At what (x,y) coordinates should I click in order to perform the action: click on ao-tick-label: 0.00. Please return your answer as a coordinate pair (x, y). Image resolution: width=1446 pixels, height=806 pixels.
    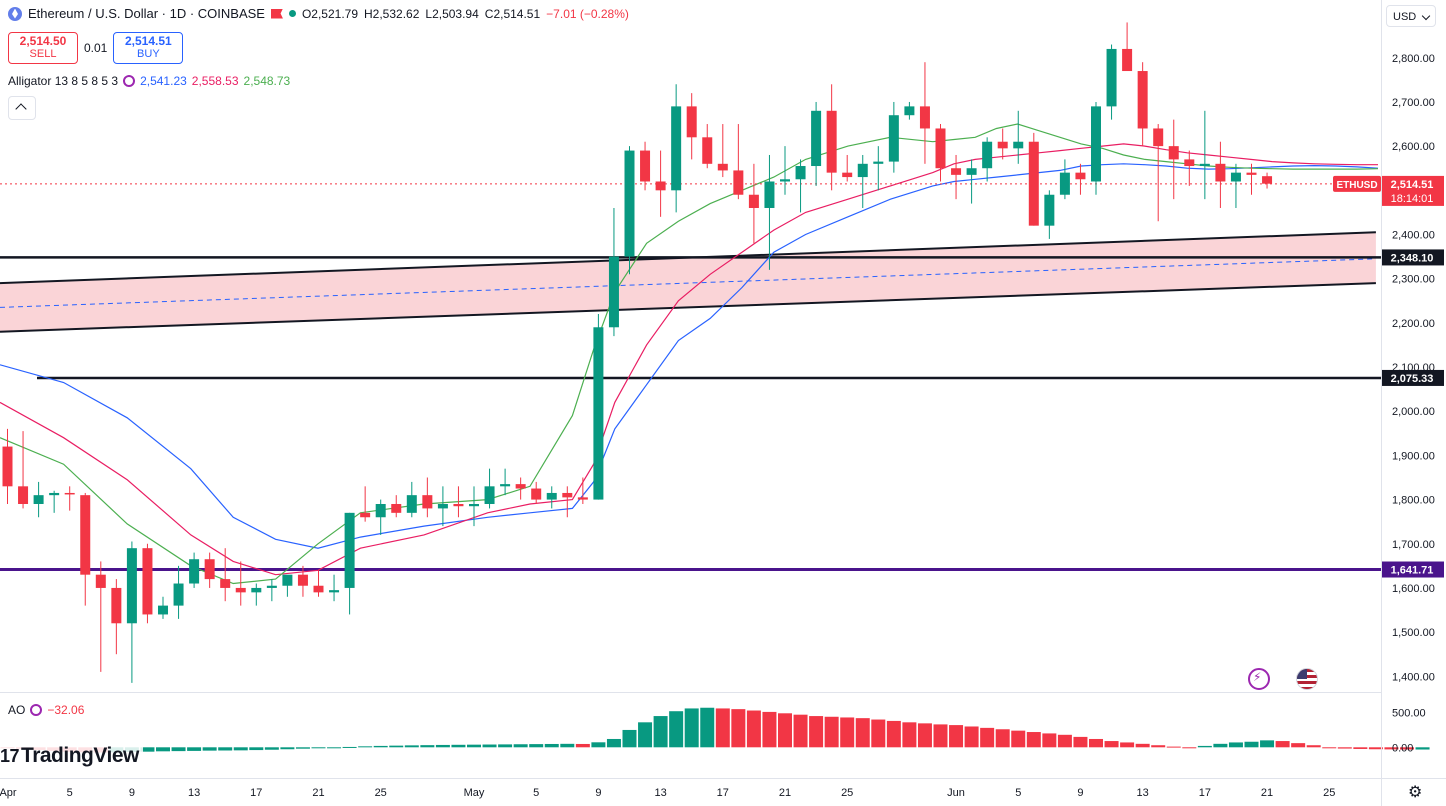
    Looking at the image, I should click on (1402, 748).